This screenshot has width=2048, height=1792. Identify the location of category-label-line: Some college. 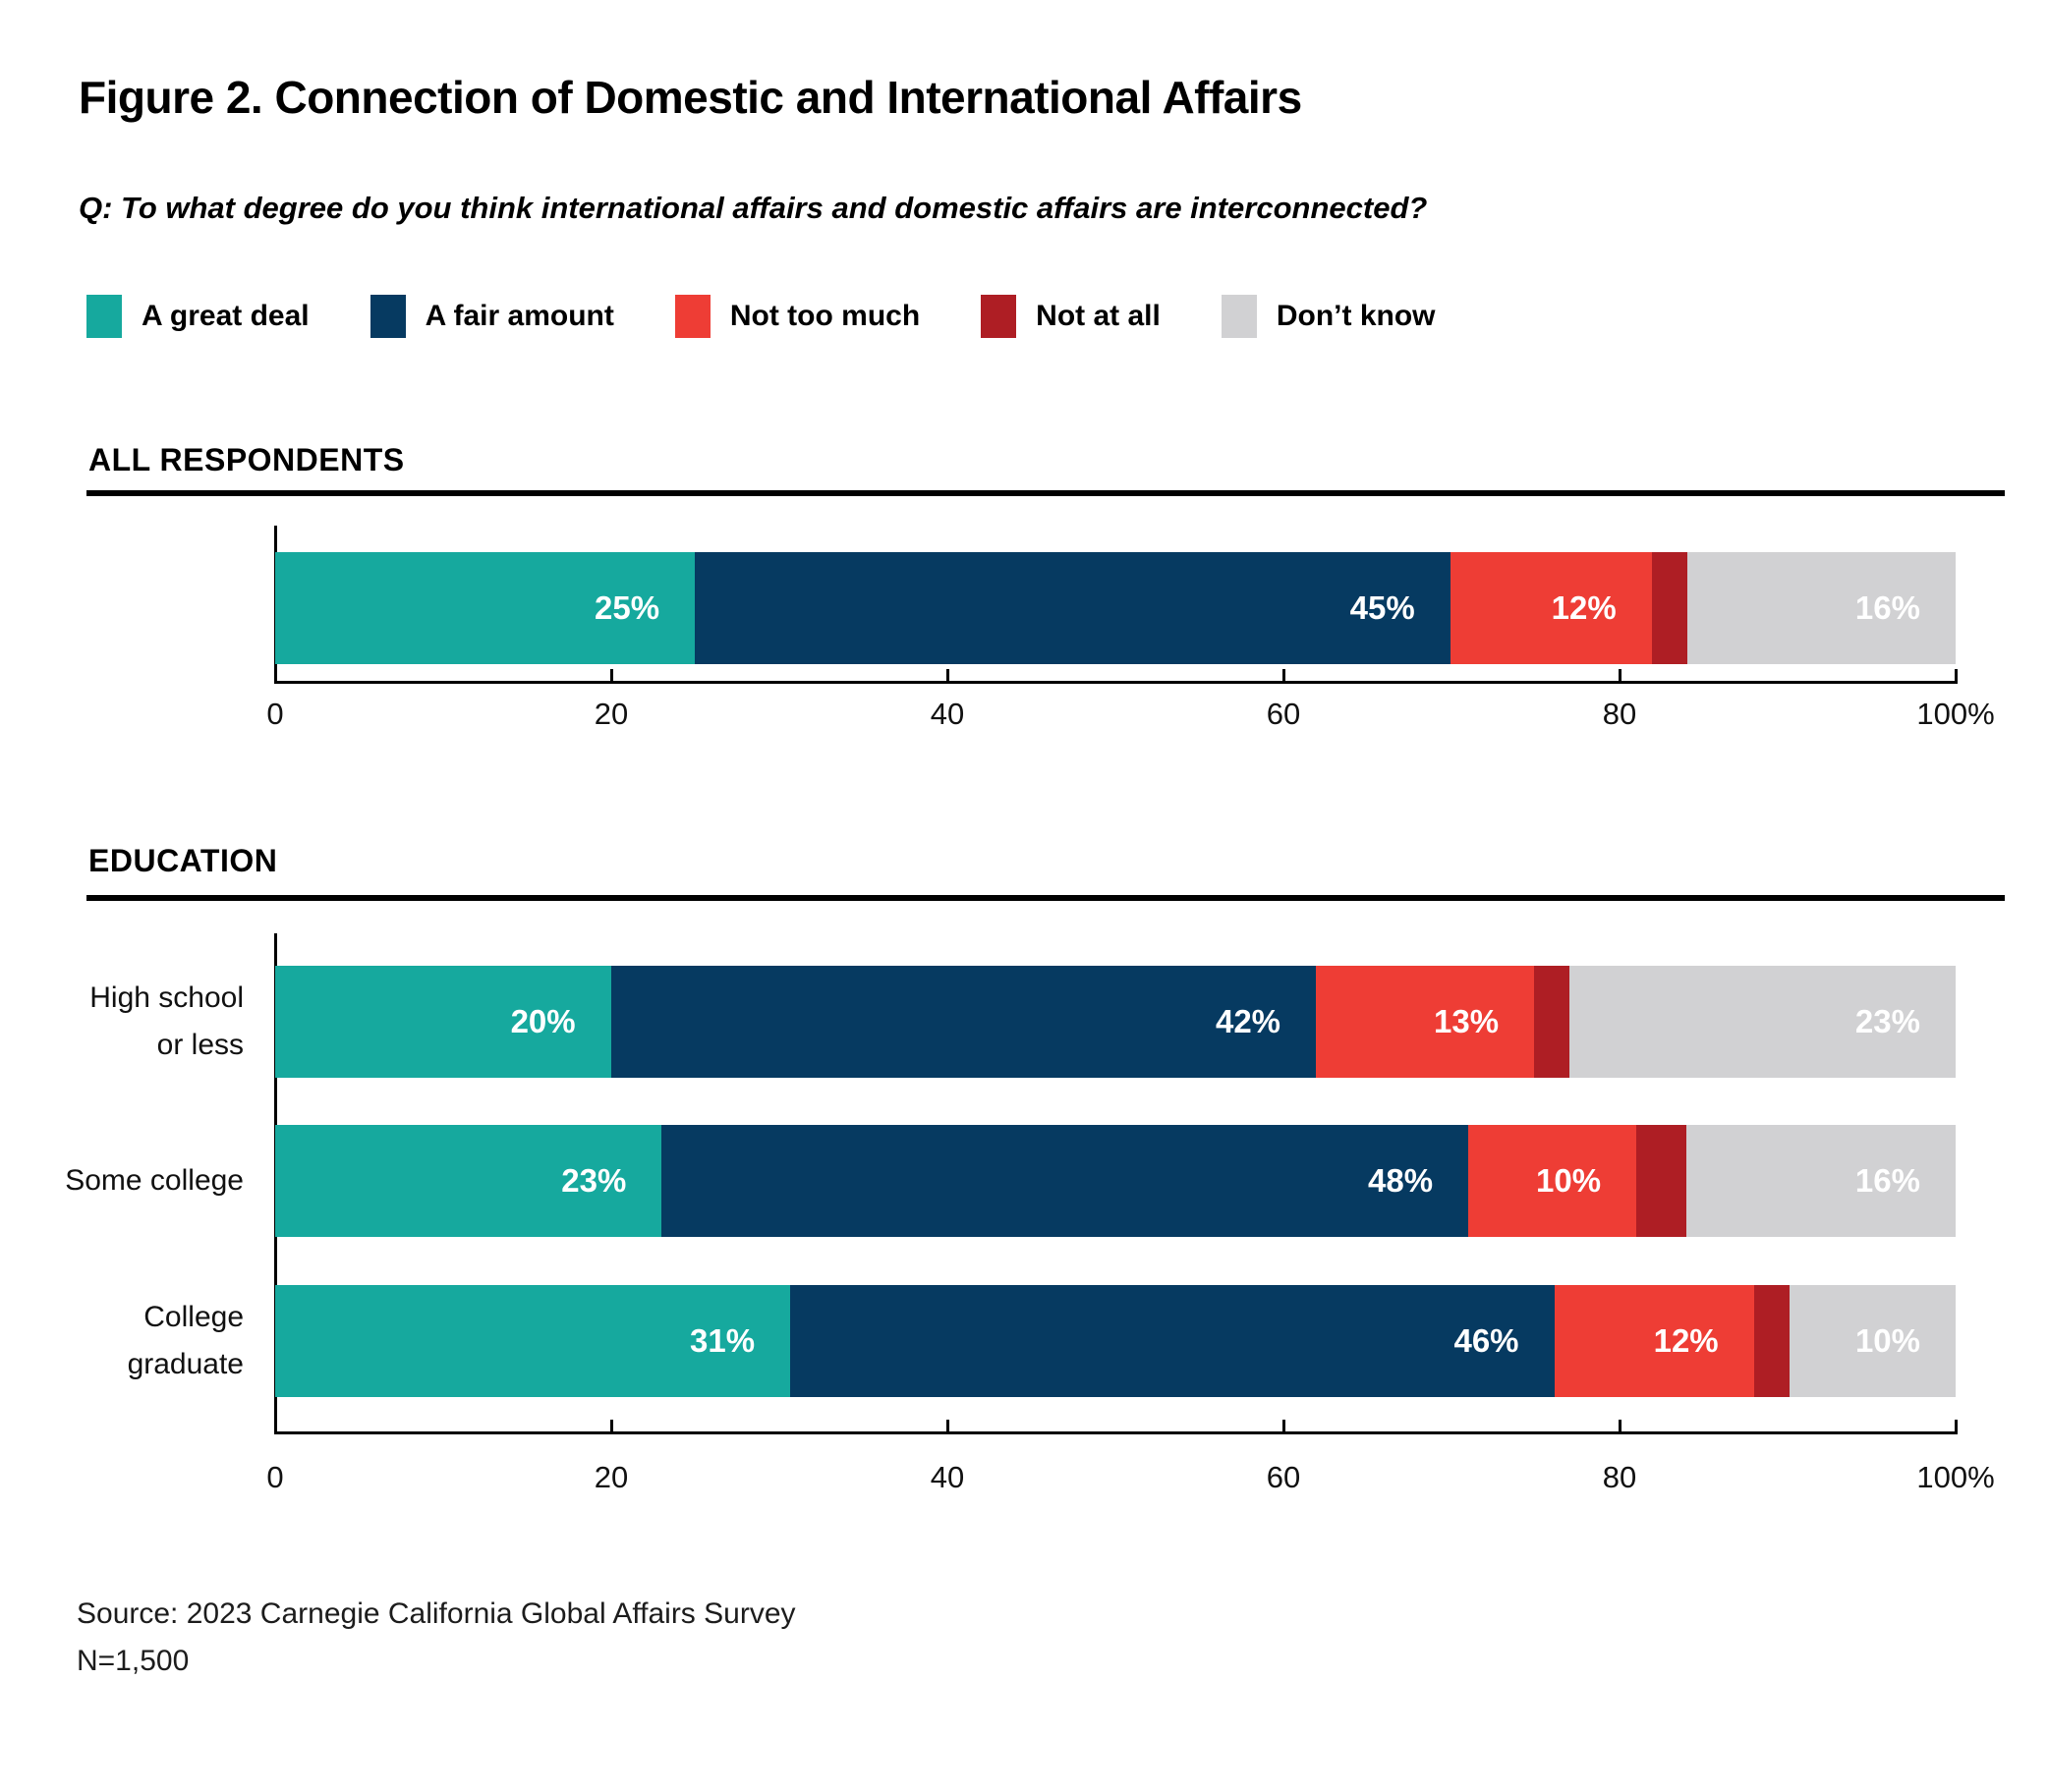
(154, 1180).